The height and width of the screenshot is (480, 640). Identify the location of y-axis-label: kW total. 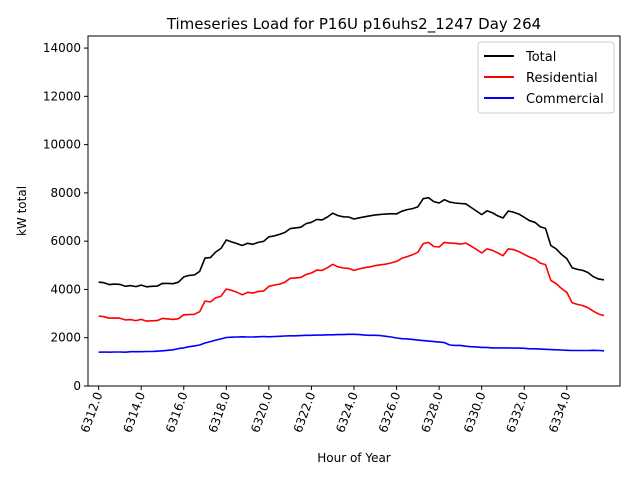
(22, 211).